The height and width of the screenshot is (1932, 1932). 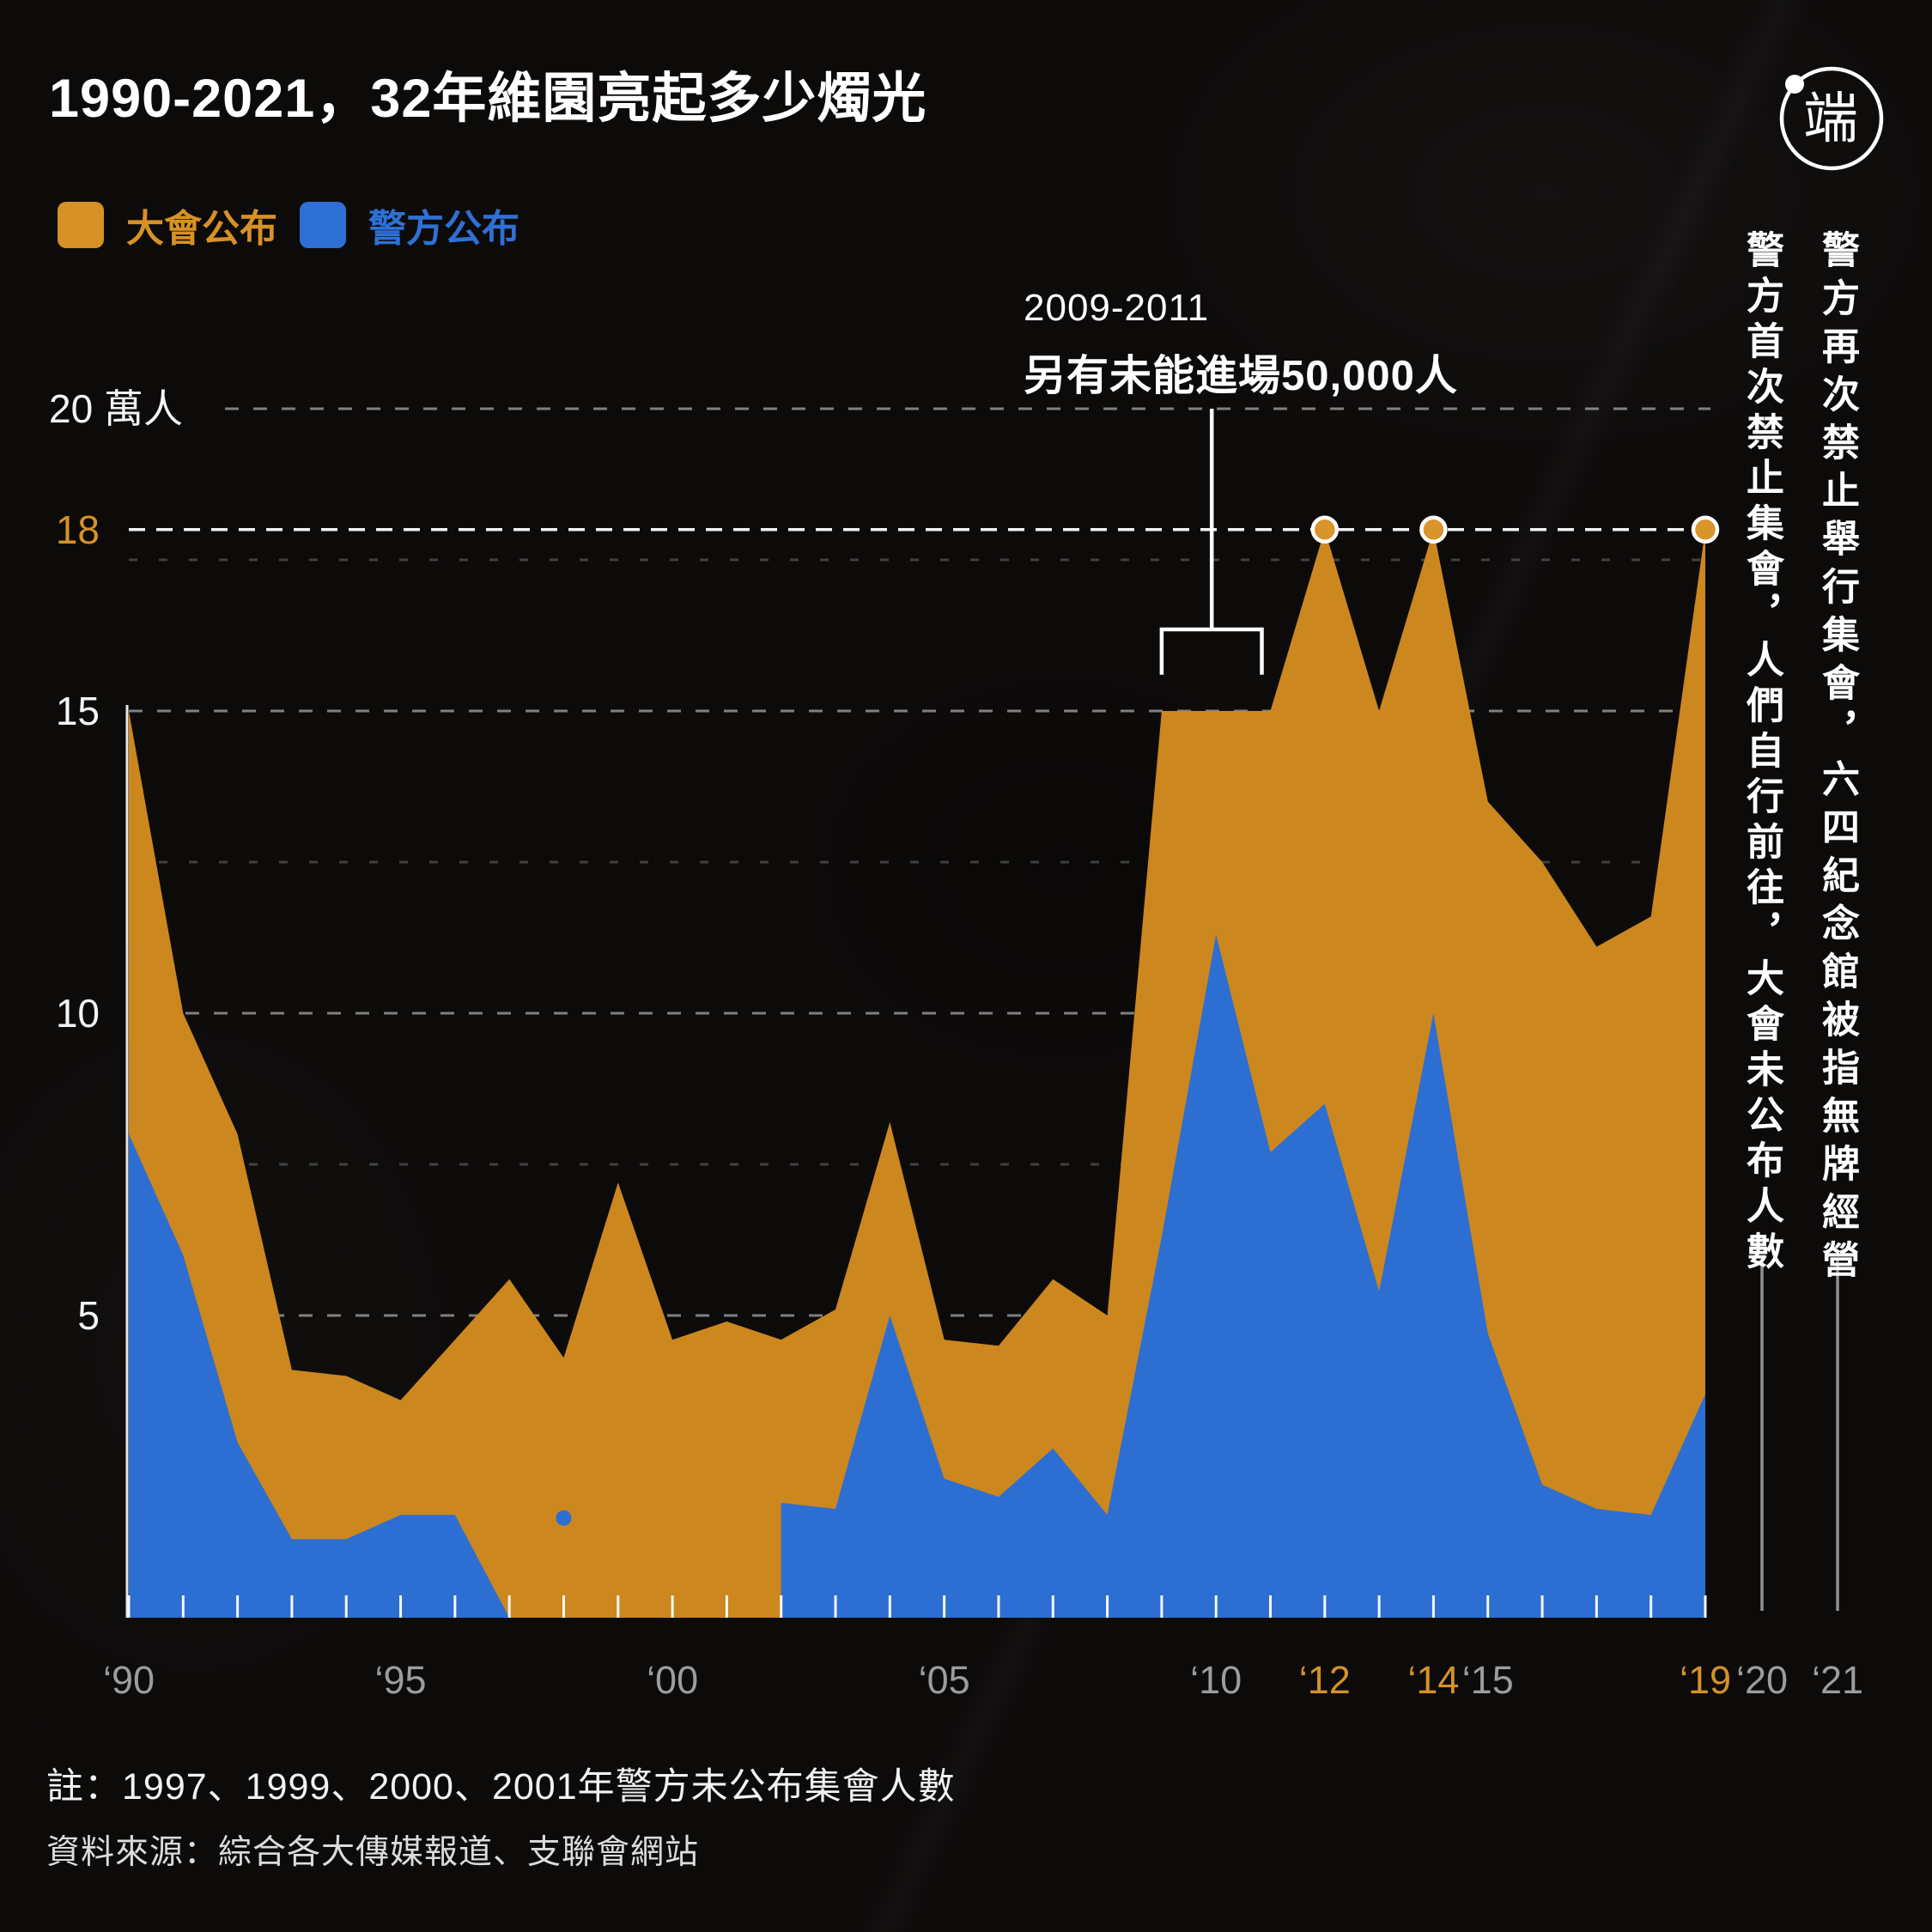 I want to click on logo-dot, so click(x=1794, y=85).